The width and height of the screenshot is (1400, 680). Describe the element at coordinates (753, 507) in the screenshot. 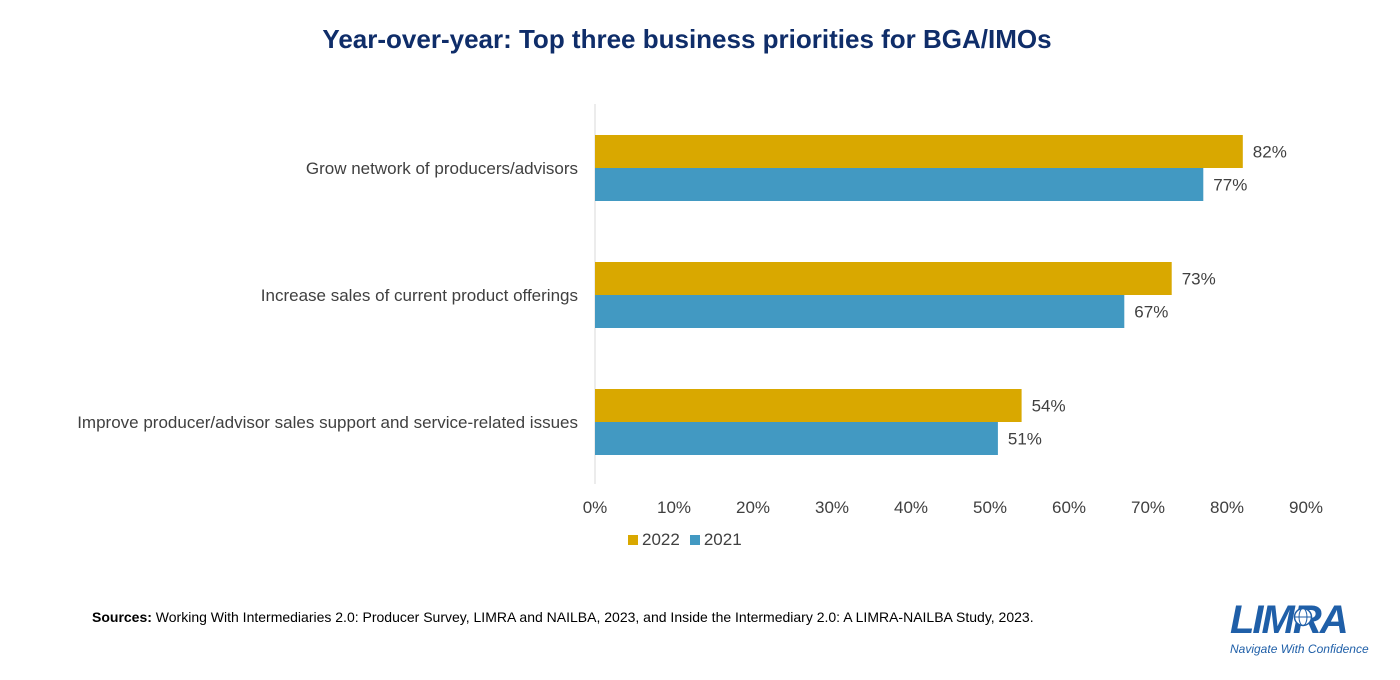

I see `x-tick-label: 20%` at that location.